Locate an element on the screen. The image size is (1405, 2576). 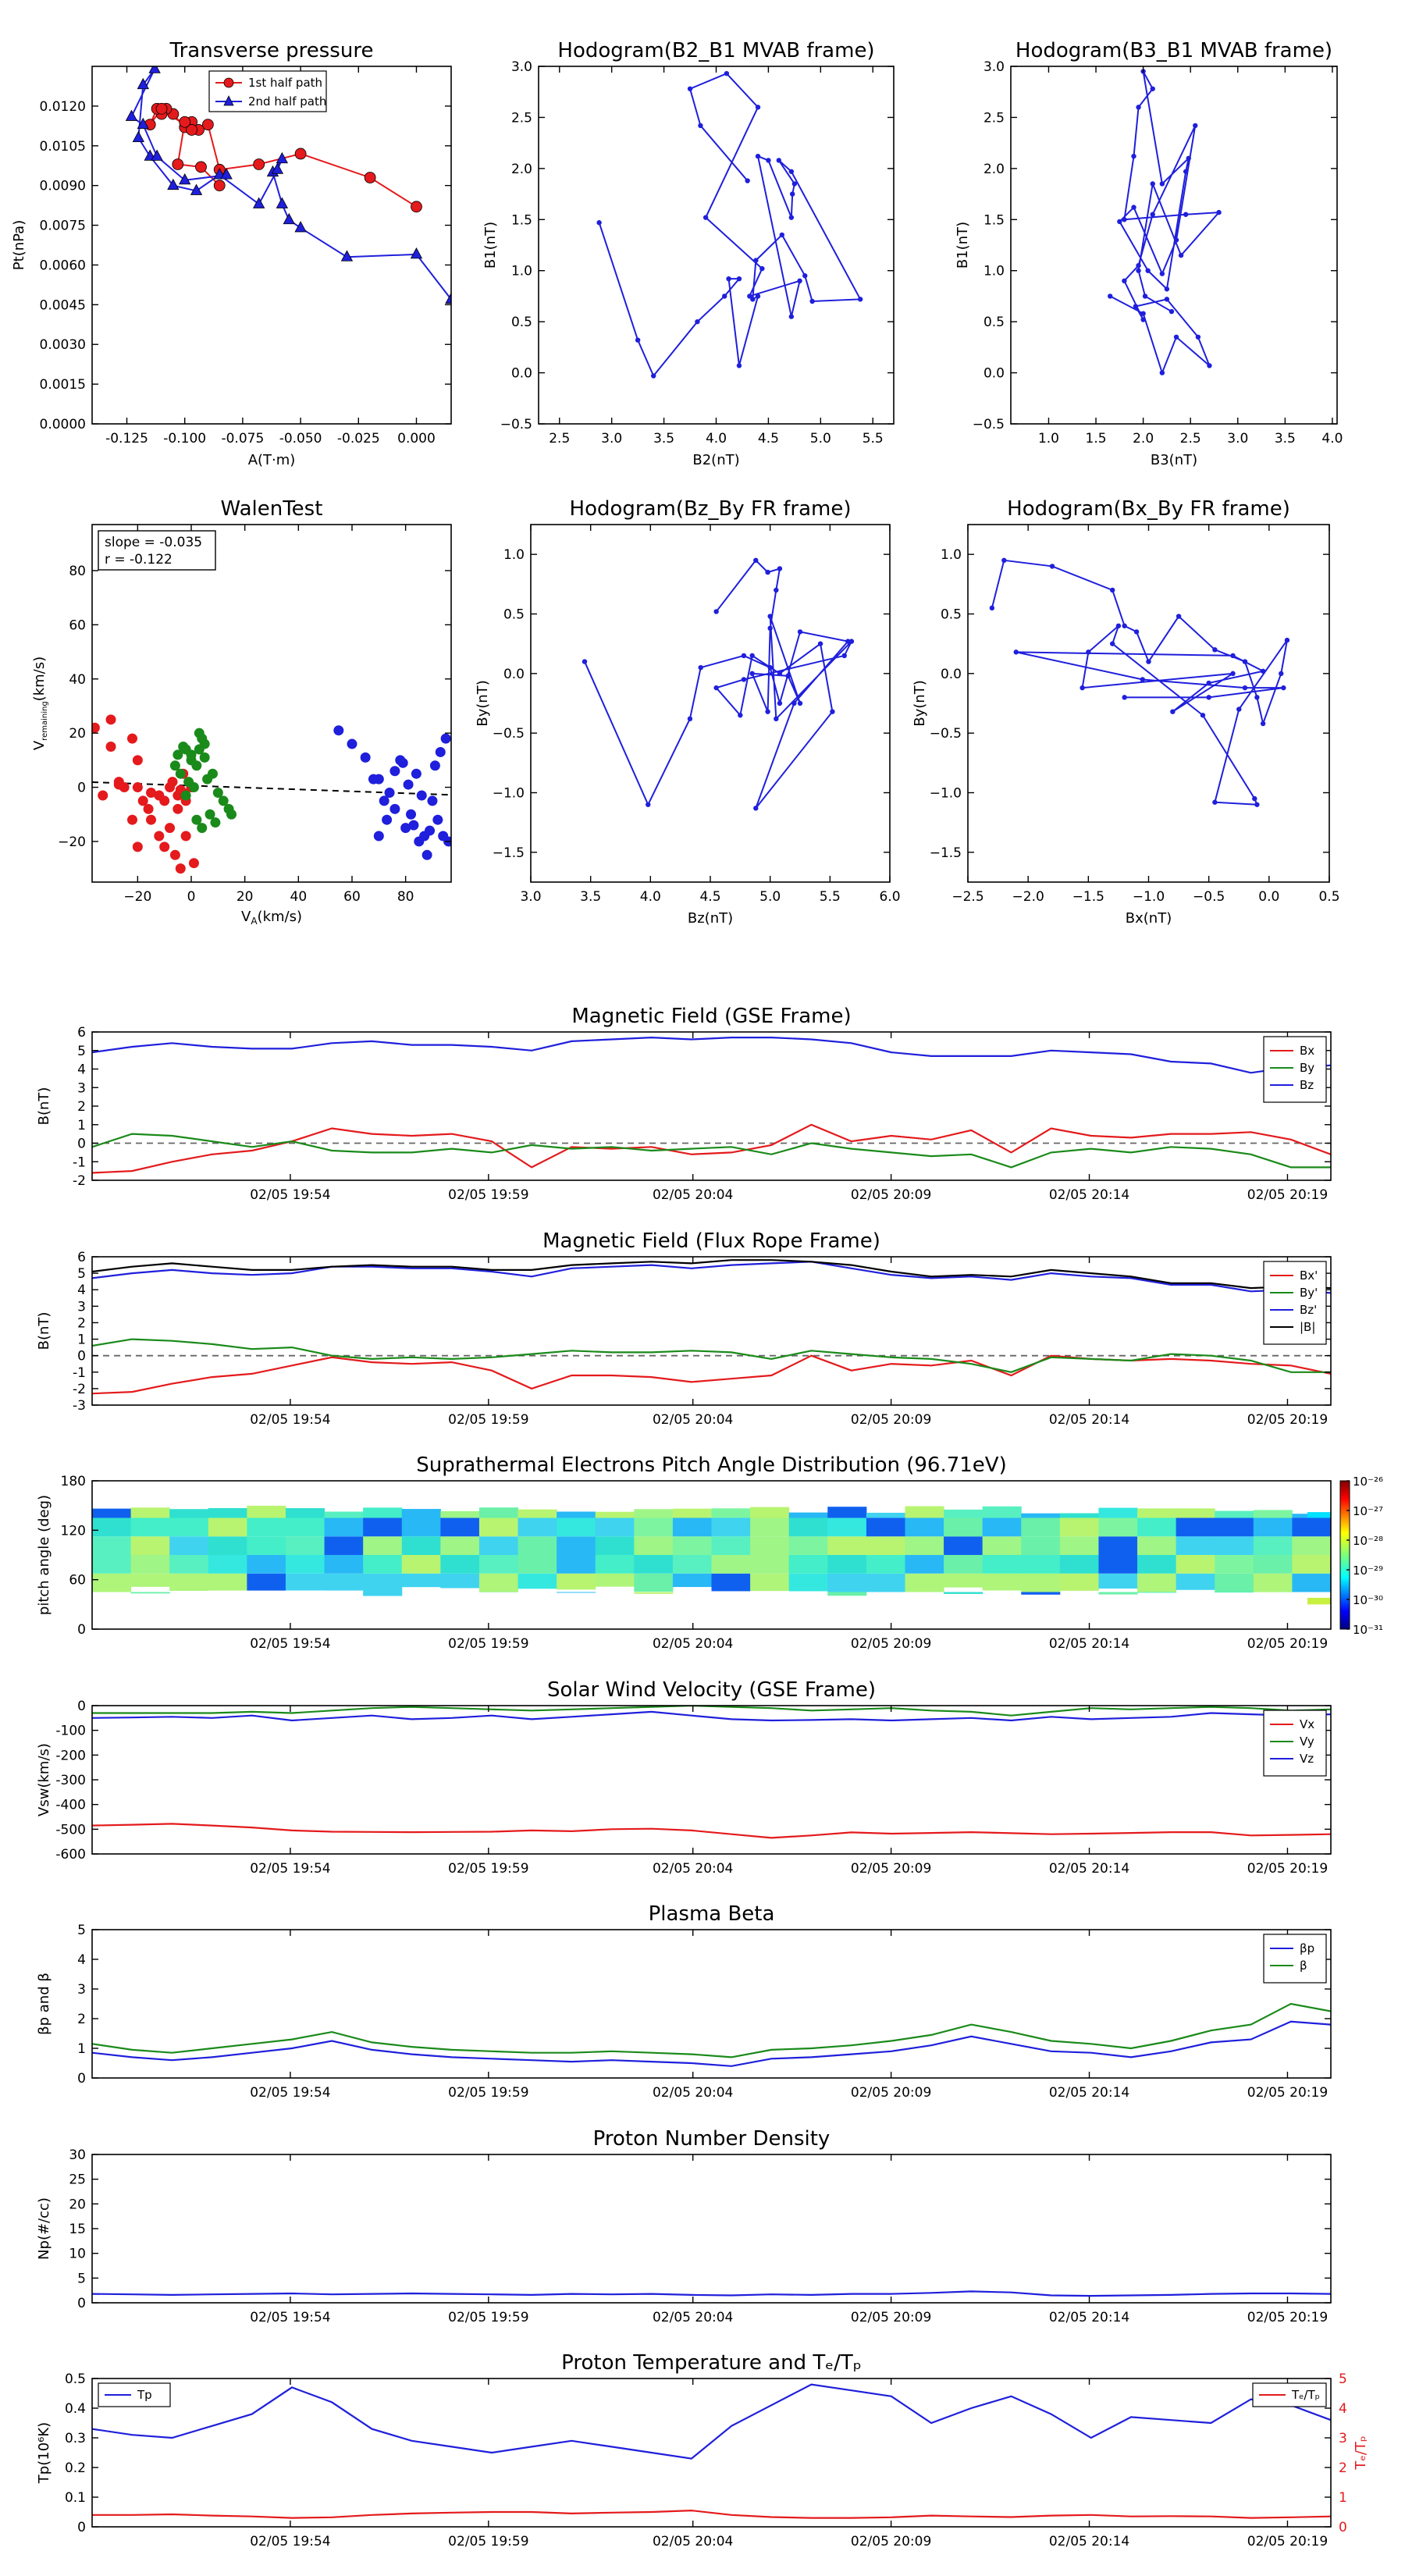
time-tick-label: 02/05 19:54 is located at coordinates (290, 1869).